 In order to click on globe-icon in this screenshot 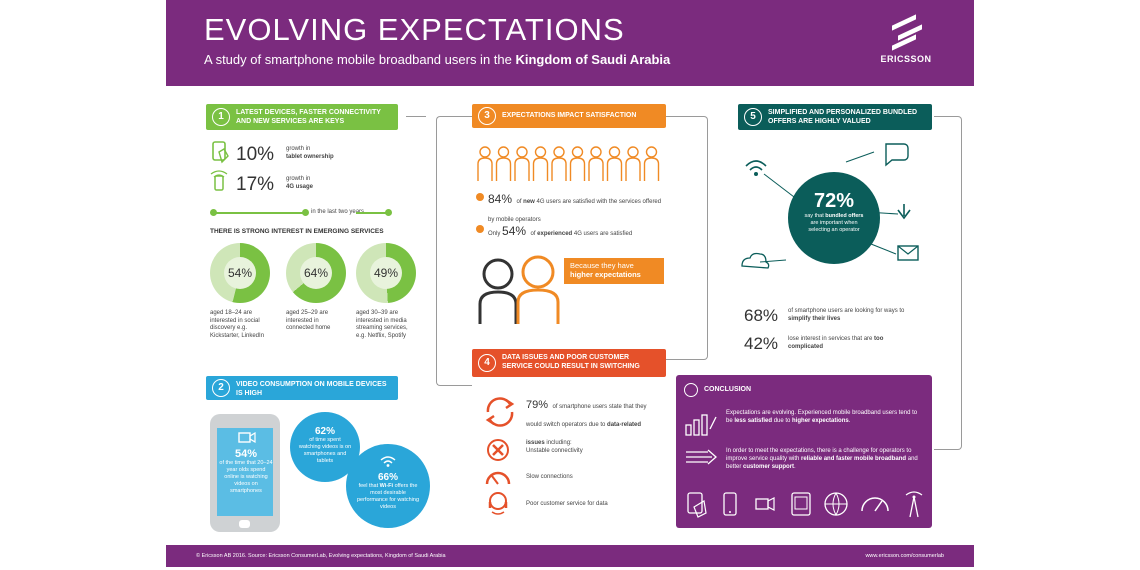, I will do `click(836, 504)`.